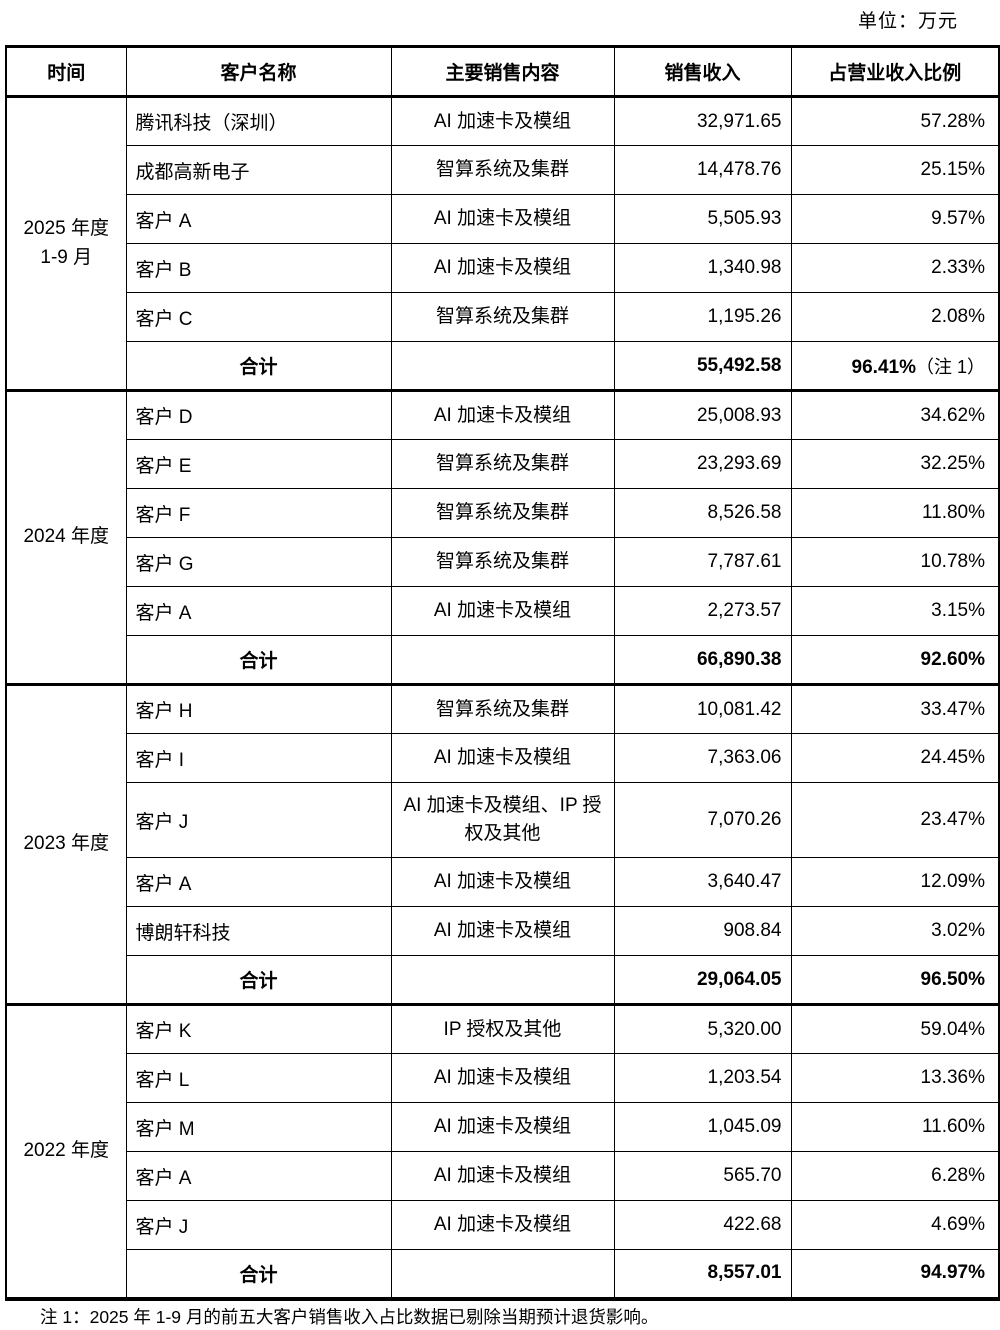 The image size is (1000, 1330). What do you see at coordinates (502, 1028) in the screenshot?
I see `content-cell: IP 授权及其他` at bounding box center [502, 1028].